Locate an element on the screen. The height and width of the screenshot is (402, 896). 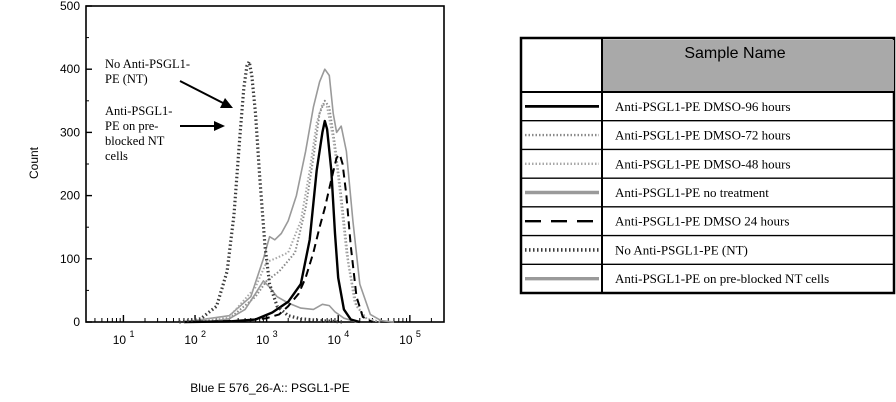
legend-entry-label: Anti-PSGL1-PE DMSO 24 hours is located at coordinates (702, 221).